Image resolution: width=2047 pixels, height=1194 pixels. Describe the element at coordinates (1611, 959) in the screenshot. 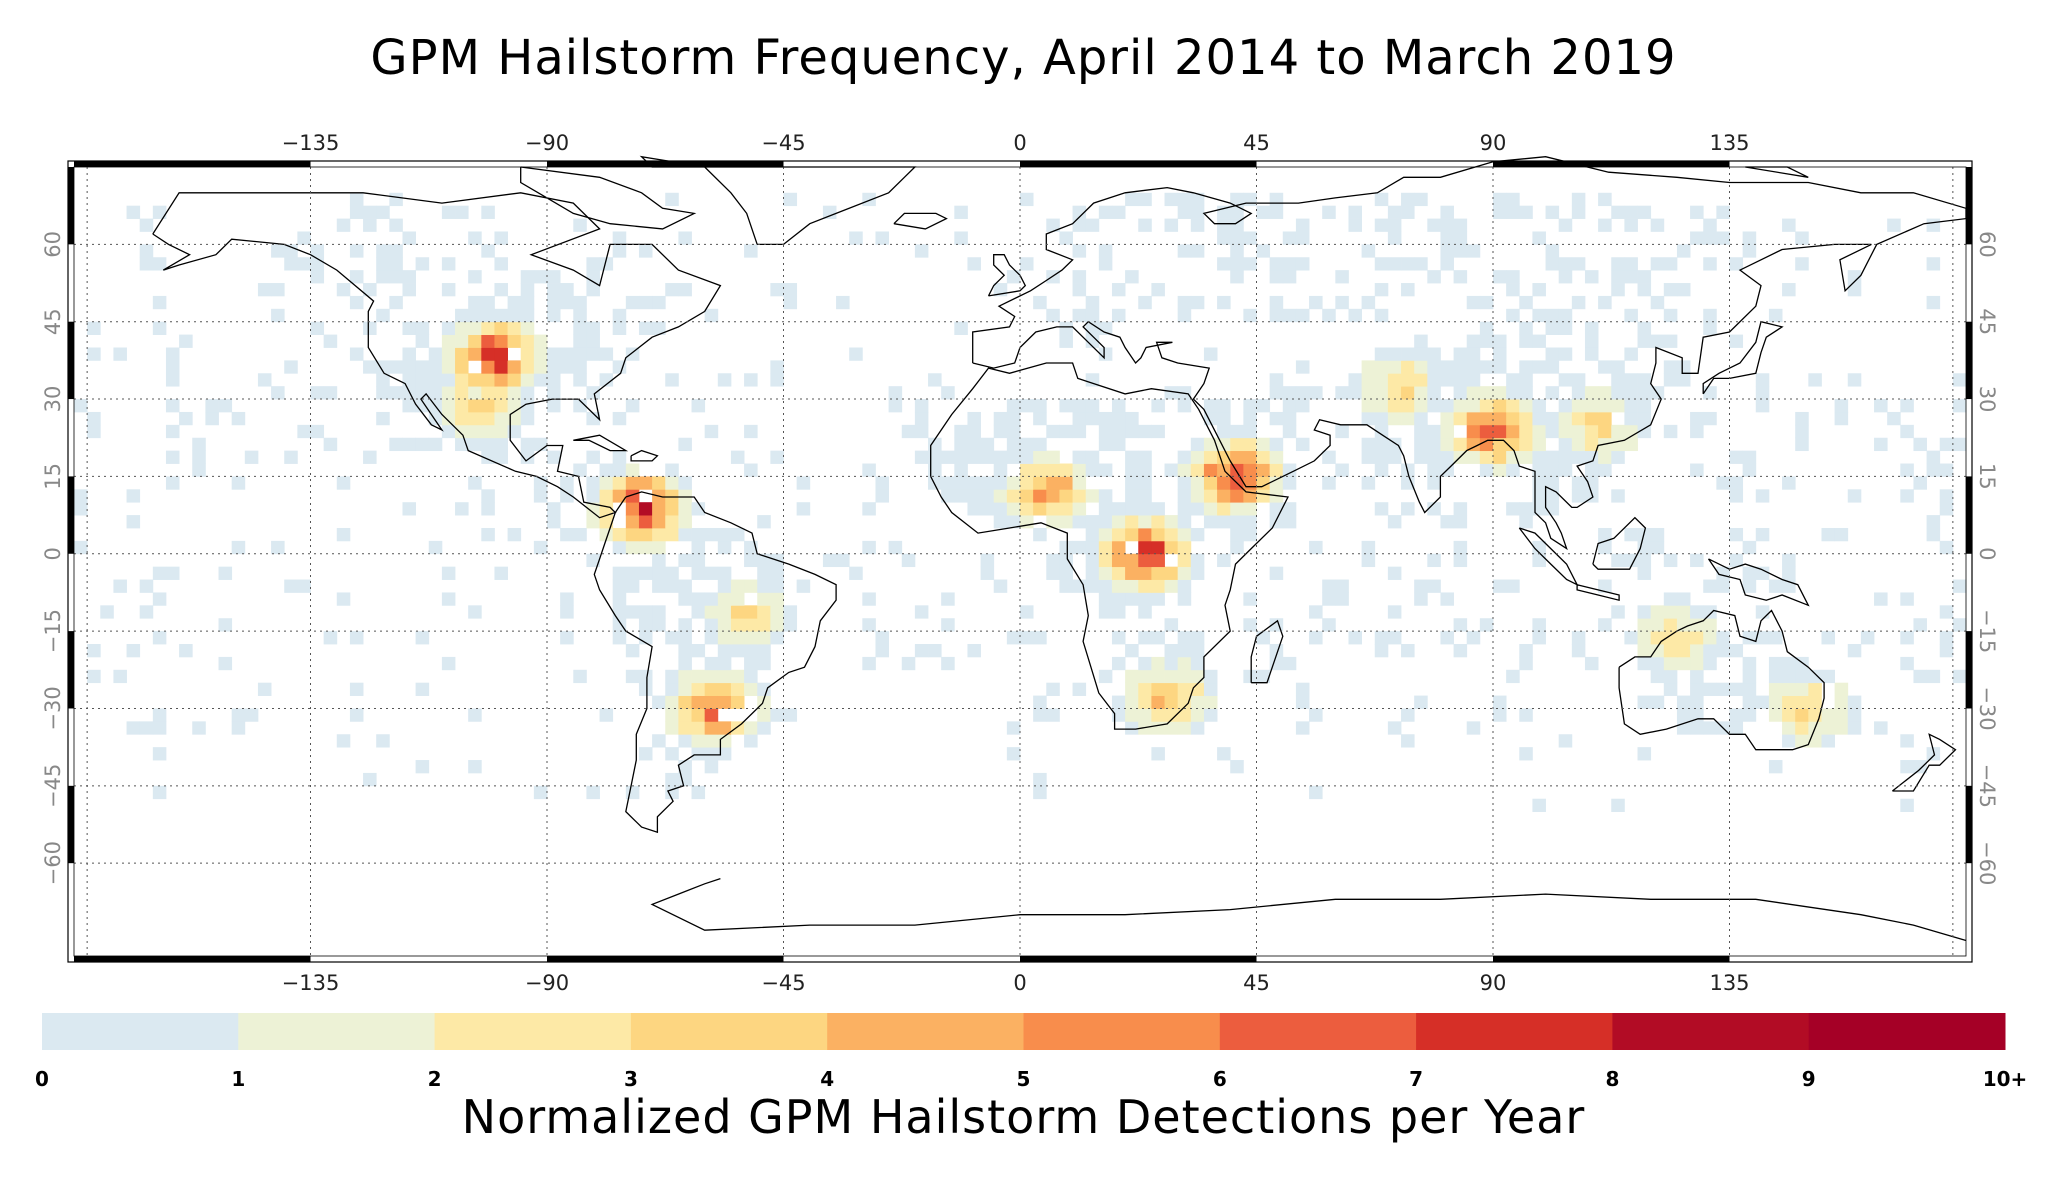

I see `frame-bar-bottom` at that location.